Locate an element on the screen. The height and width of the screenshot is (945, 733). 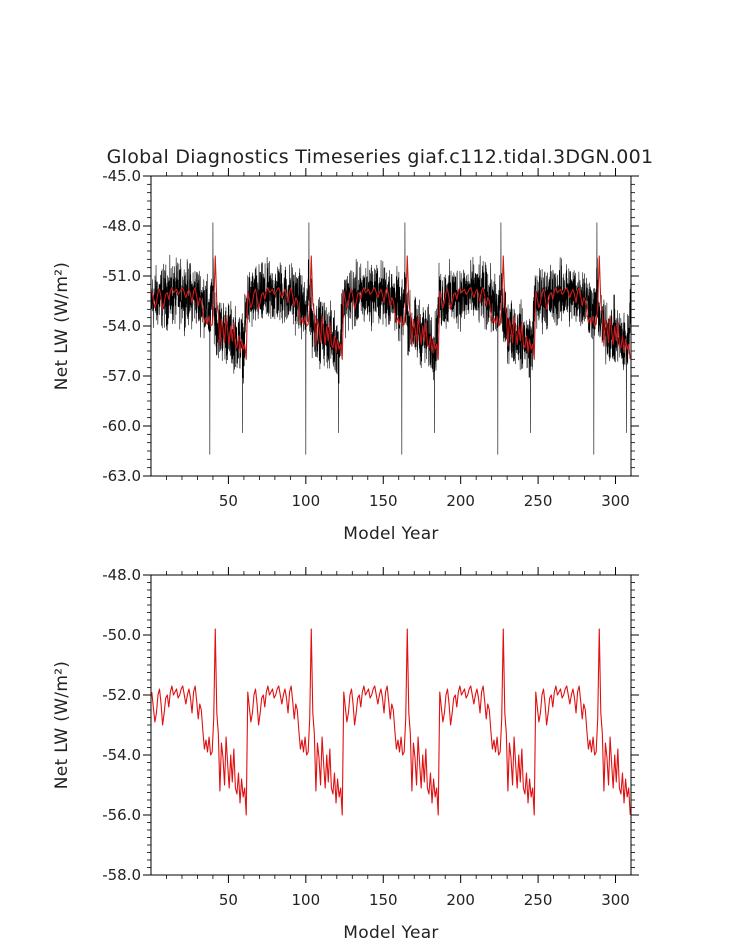
bottom-y-tick-label: -52.0 is located at coordinates (121, 695).